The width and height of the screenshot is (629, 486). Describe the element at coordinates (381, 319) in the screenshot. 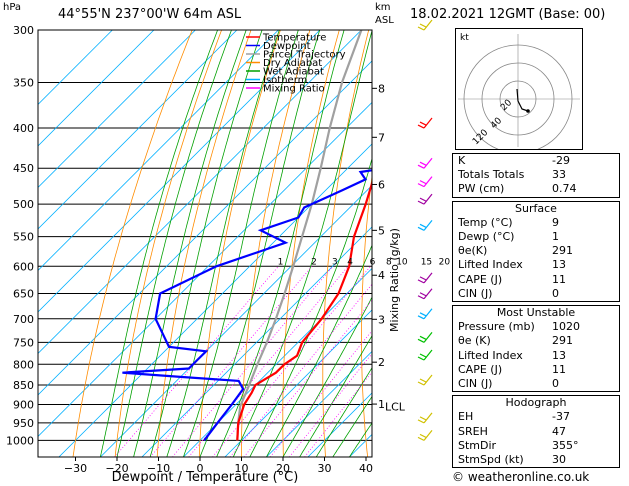

I see `km-tick-label: 3` at that location.